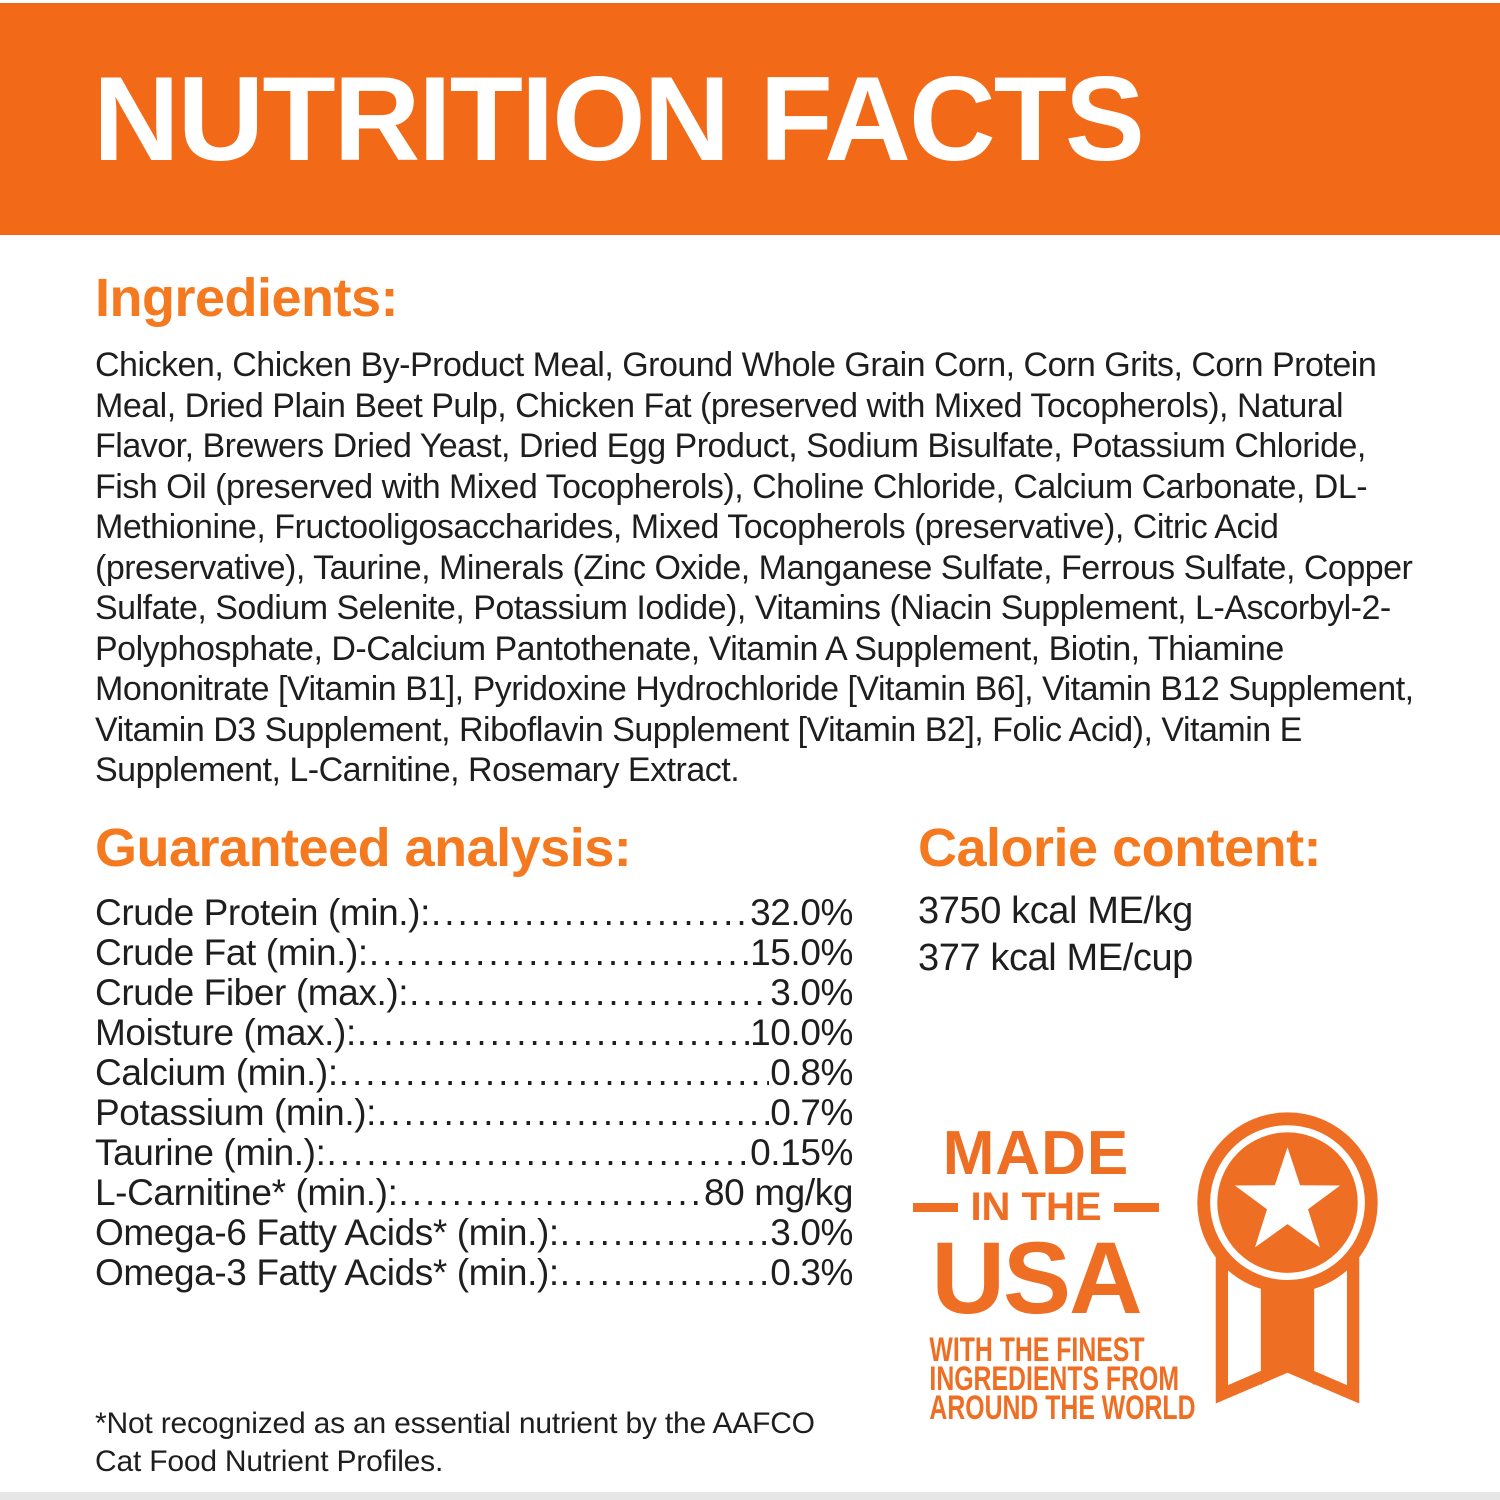 The image size is (1500, 1500). I want to click on calorie-line-cup: 377 kcal ME/cup, so click(1055, 958).